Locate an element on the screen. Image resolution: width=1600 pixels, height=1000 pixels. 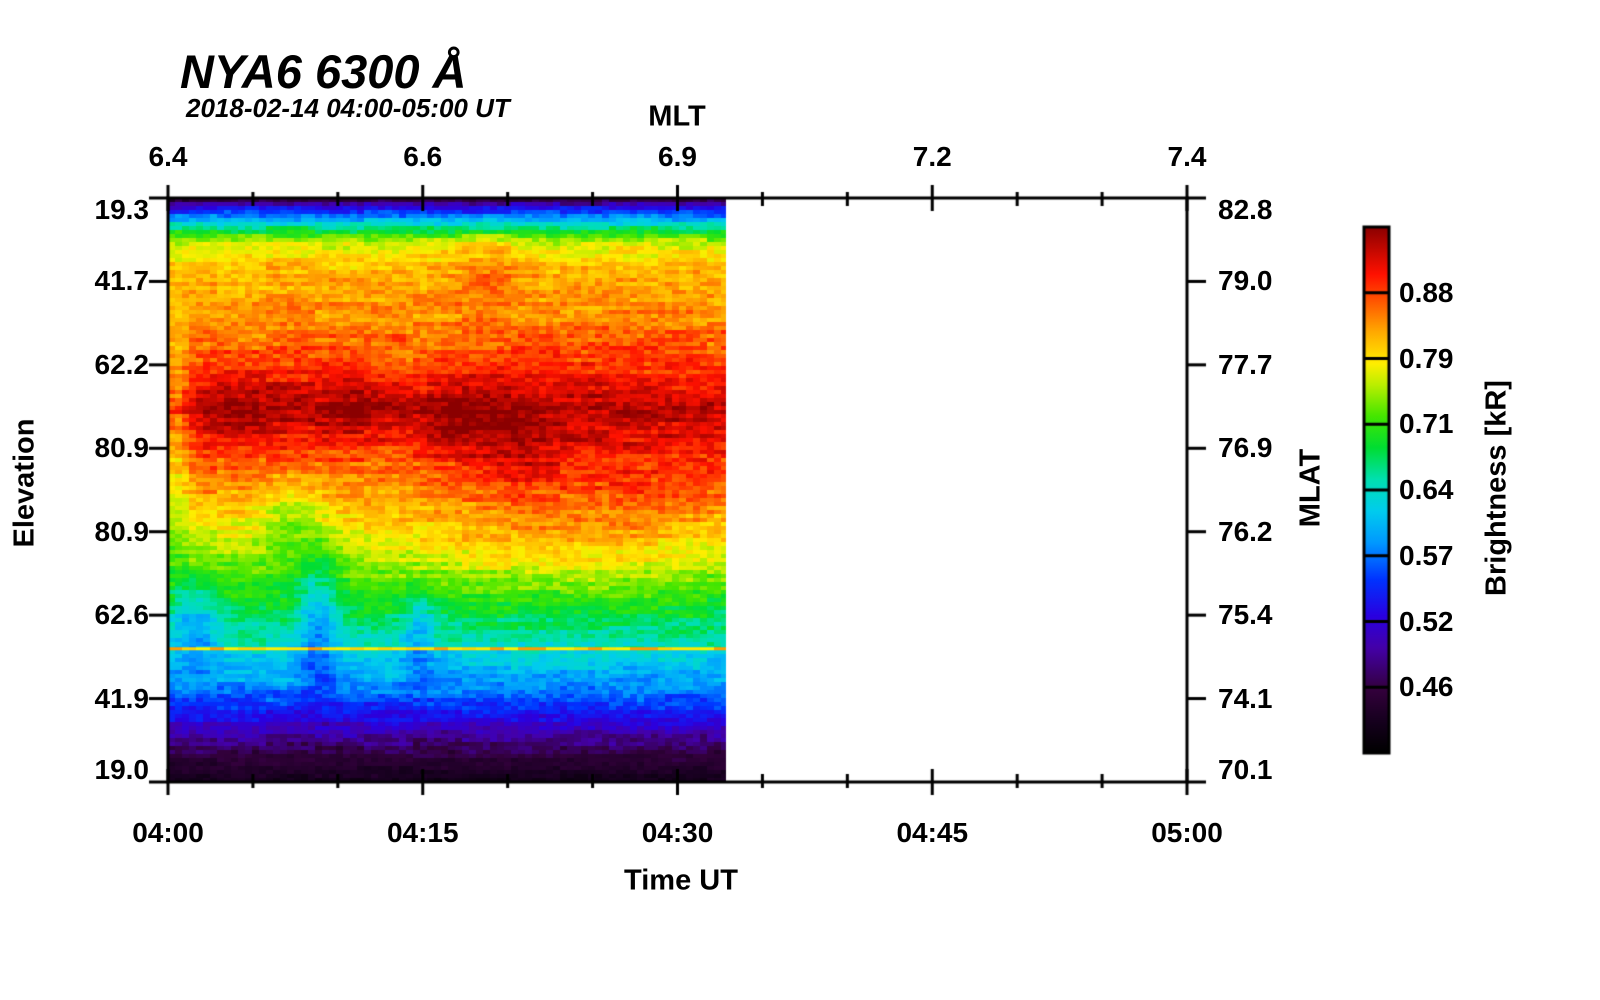
bottom-tick-label: 04:15 is located at coordinates (422, 832).